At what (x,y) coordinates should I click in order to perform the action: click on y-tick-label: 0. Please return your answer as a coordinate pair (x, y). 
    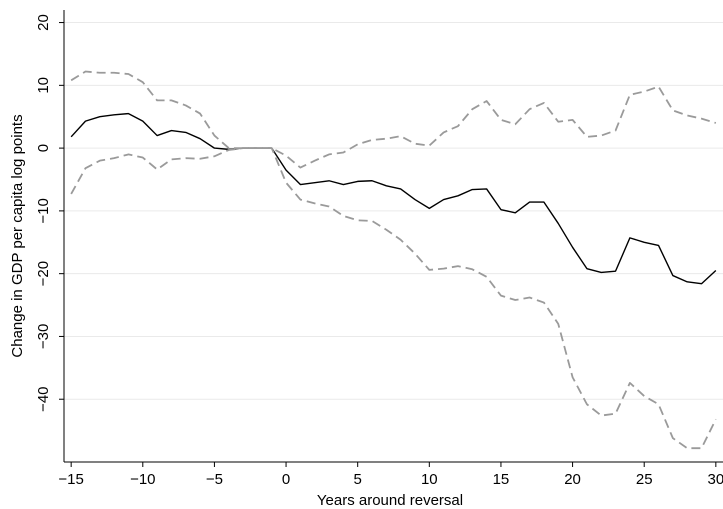
    Looking at the image, I should click on (43, 148).